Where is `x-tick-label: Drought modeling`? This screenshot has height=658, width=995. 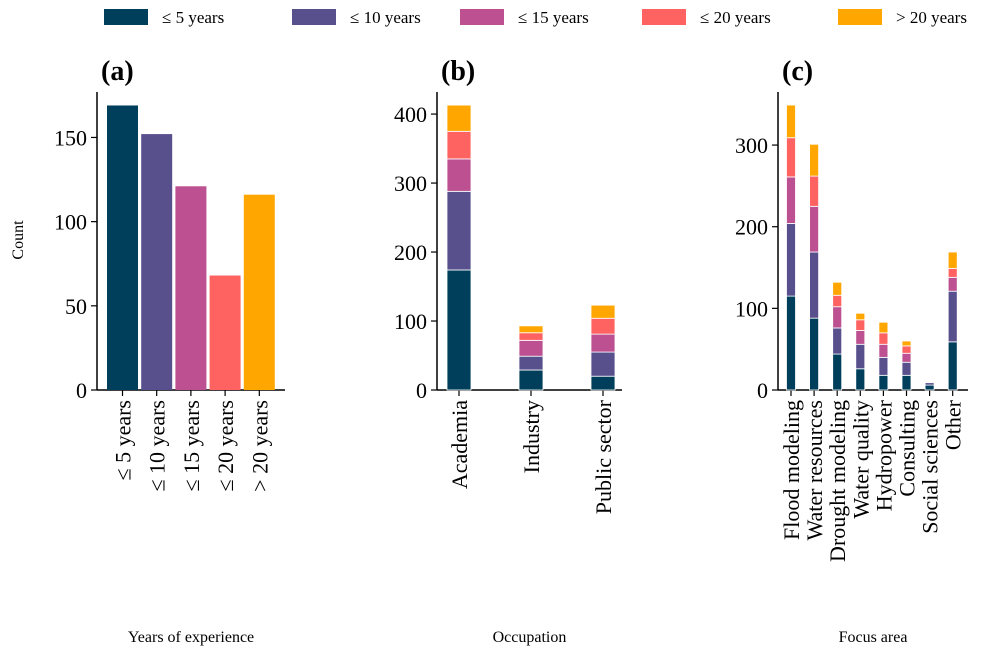
x-tick-label: Drought modeling is located at coordinates (837, 481).